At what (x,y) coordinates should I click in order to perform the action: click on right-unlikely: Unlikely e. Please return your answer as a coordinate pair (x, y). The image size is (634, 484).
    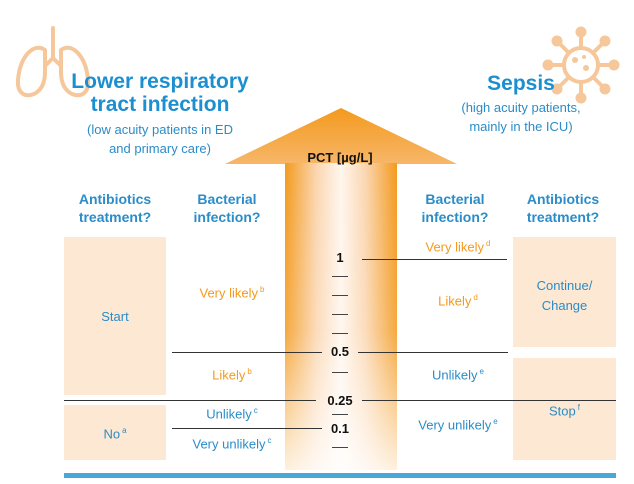
    Looking at the image, I should click on (458, 374).